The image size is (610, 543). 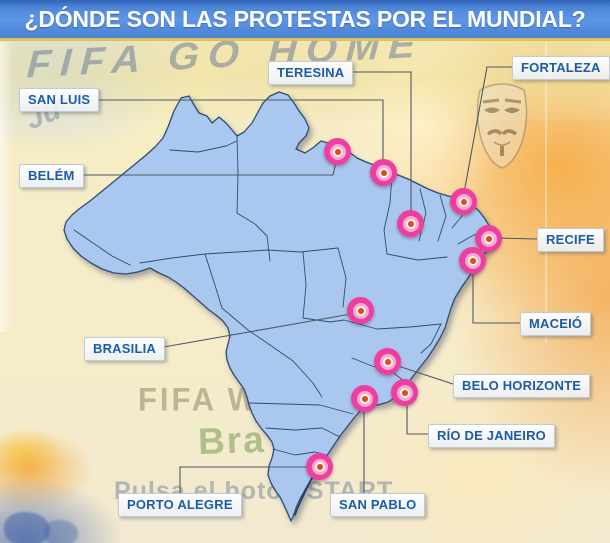 What do you see at coordinates (236, 129) in the screenshot?
I see `connector-line-san-luis` at bounding box center [236, 129].